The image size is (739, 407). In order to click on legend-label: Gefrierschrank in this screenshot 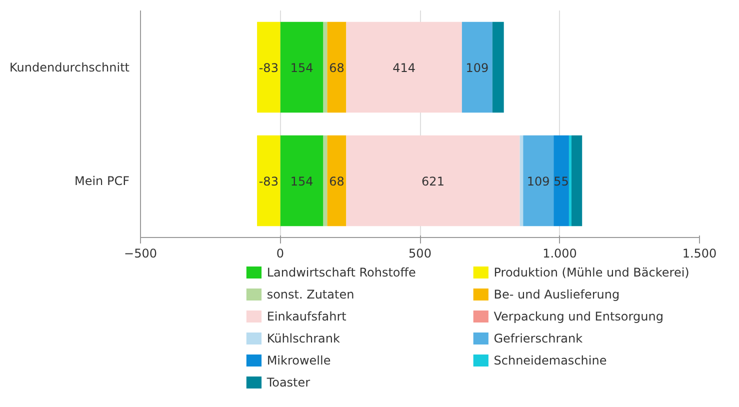, I will do `click(538, 339)`.